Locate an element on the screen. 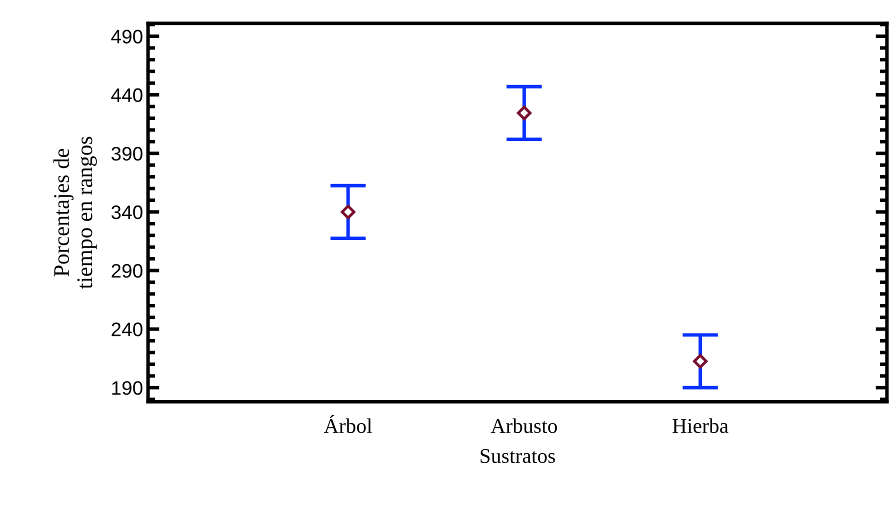 The height and width of the screenshot is (519, 895). x-tick-label: Arbusto is located at coordinates (523, 426).